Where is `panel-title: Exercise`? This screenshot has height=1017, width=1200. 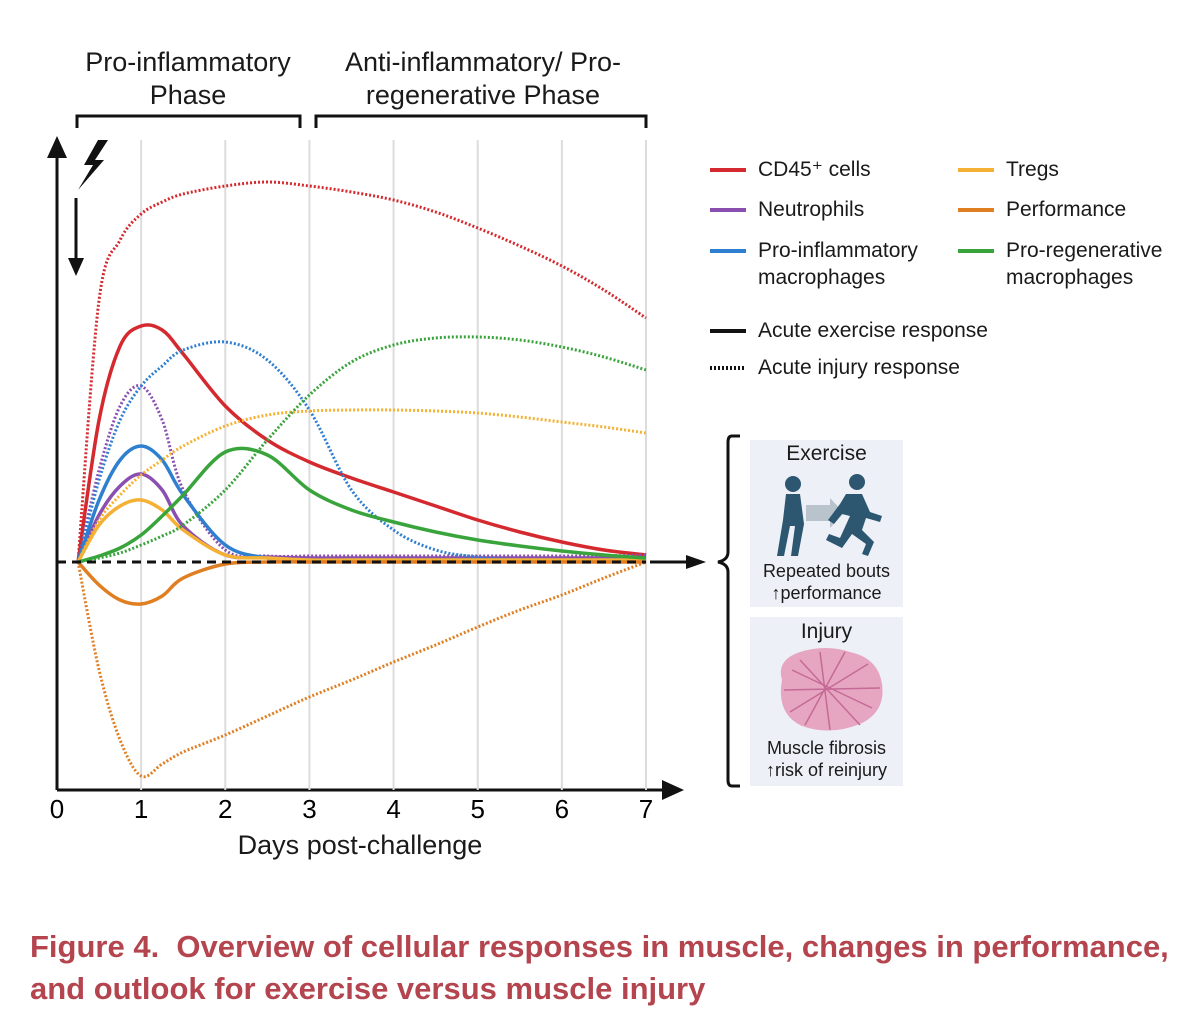
panel-title: Exercise is located at coordinates (826, 453).